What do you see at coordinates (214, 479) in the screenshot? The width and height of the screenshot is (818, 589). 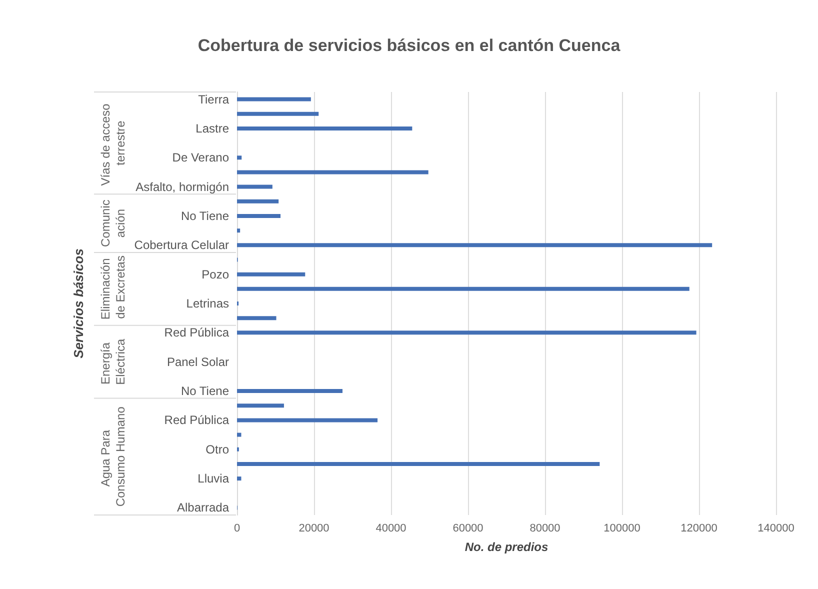 I see `y-tick-label: Lluvia` at bounding box center [214, 479].